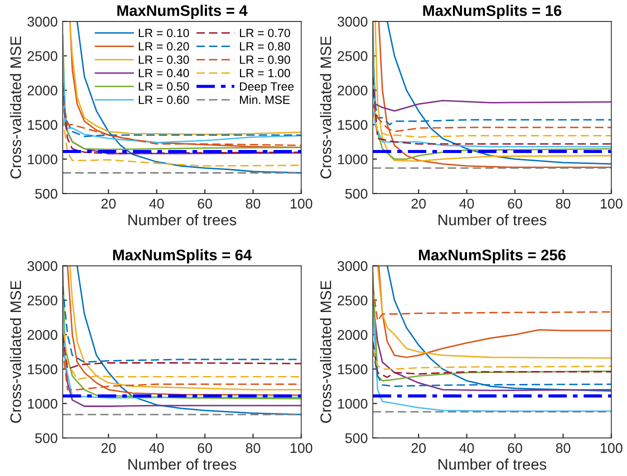 This screenshot has height=476, width=627. What do you see at coordinates (492, 12) in the screenshot?
I see `chart-title: MaxNumSplits = 16` at bounding box center [492, 12].